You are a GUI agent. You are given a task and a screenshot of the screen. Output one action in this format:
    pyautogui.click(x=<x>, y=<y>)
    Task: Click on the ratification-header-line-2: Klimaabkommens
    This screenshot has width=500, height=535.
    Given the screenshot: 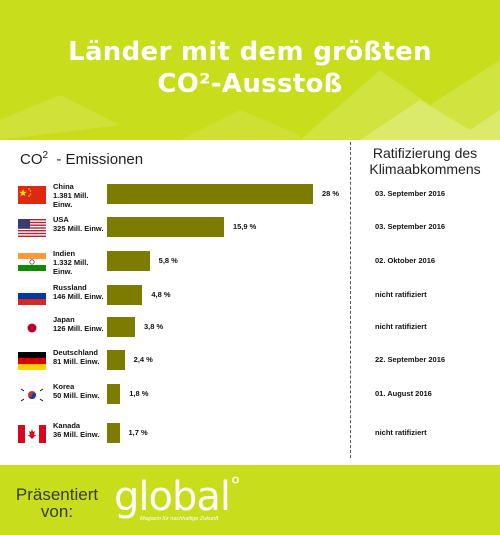 What is the action you would take?
    pyautogui.click(x=425, y=169)
    